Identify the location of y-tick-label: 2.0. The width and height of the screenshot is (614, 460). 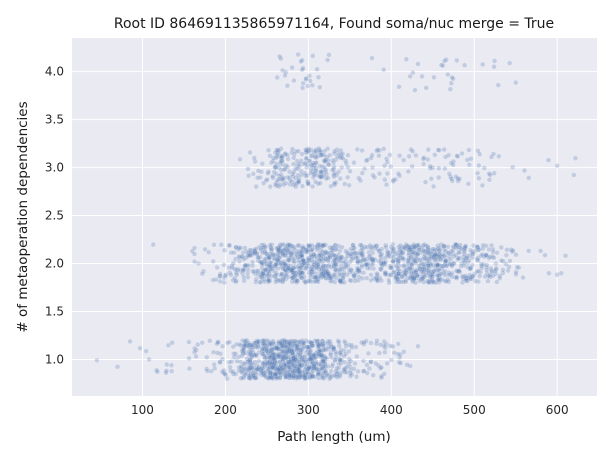
(54, 264).